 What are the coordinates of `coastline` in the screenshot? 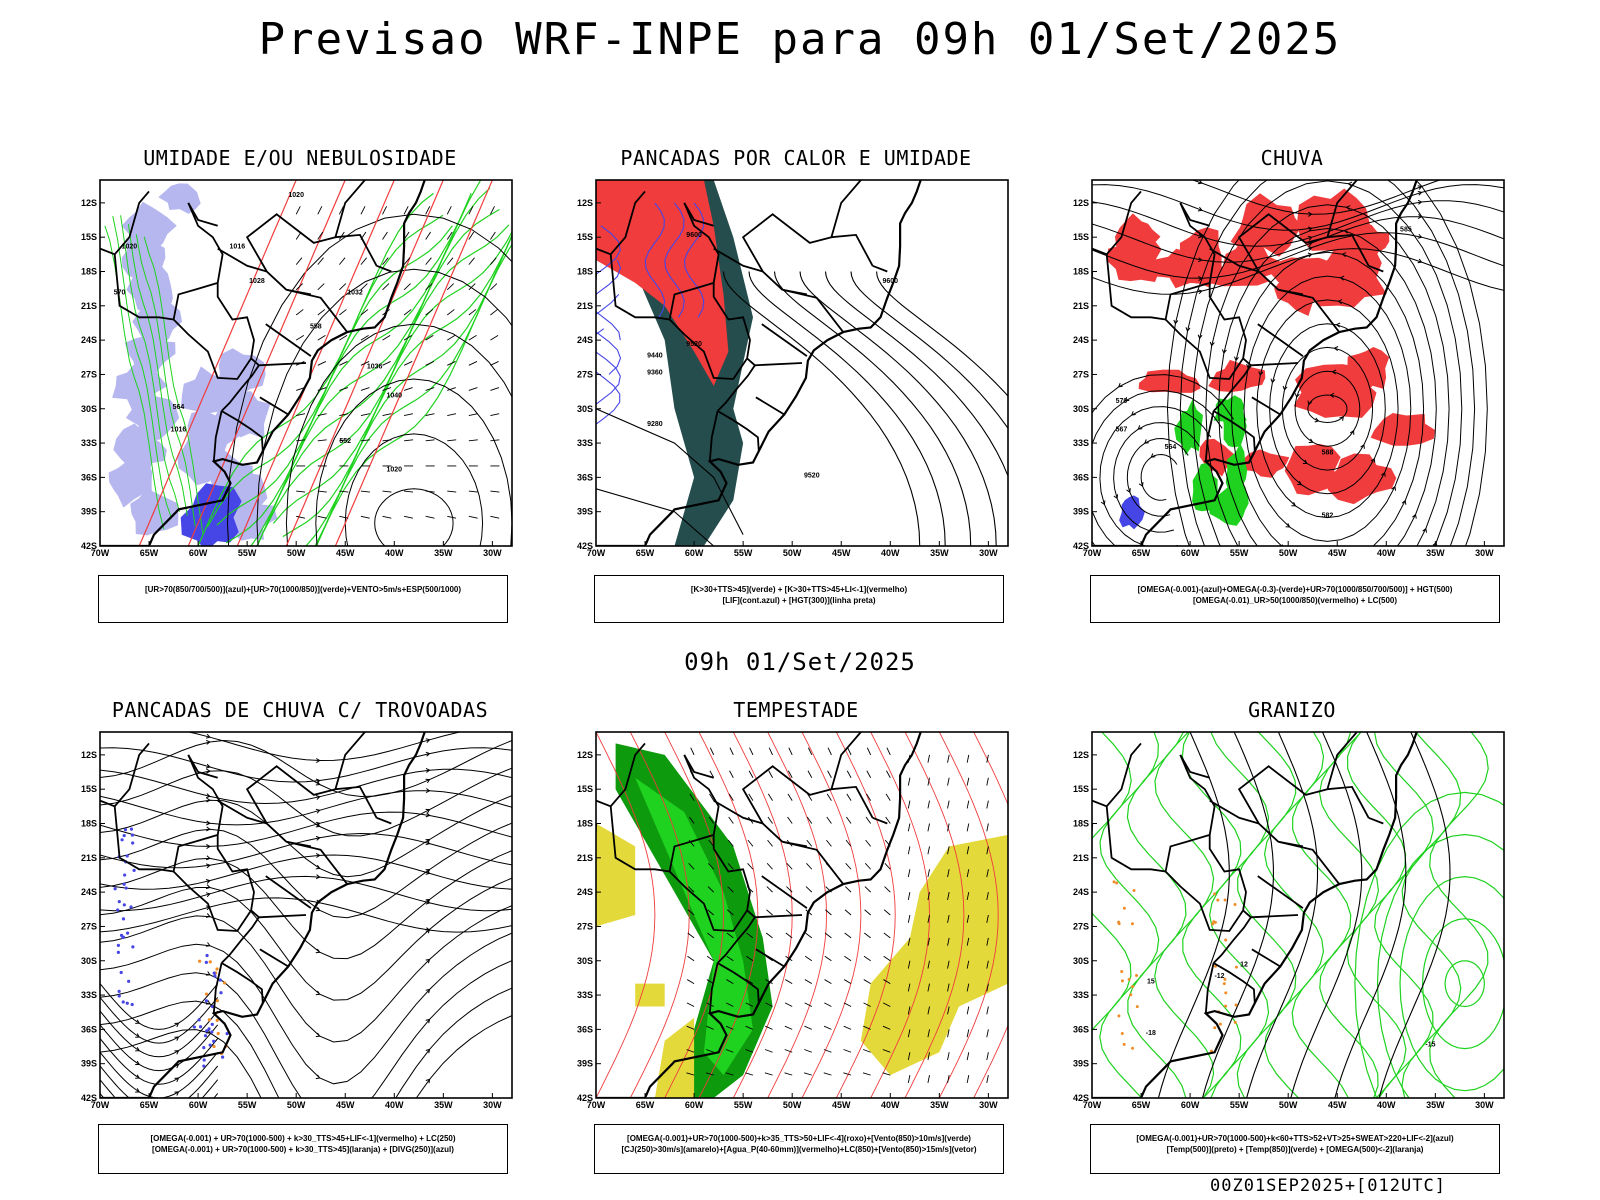 It's located at (263, 915).